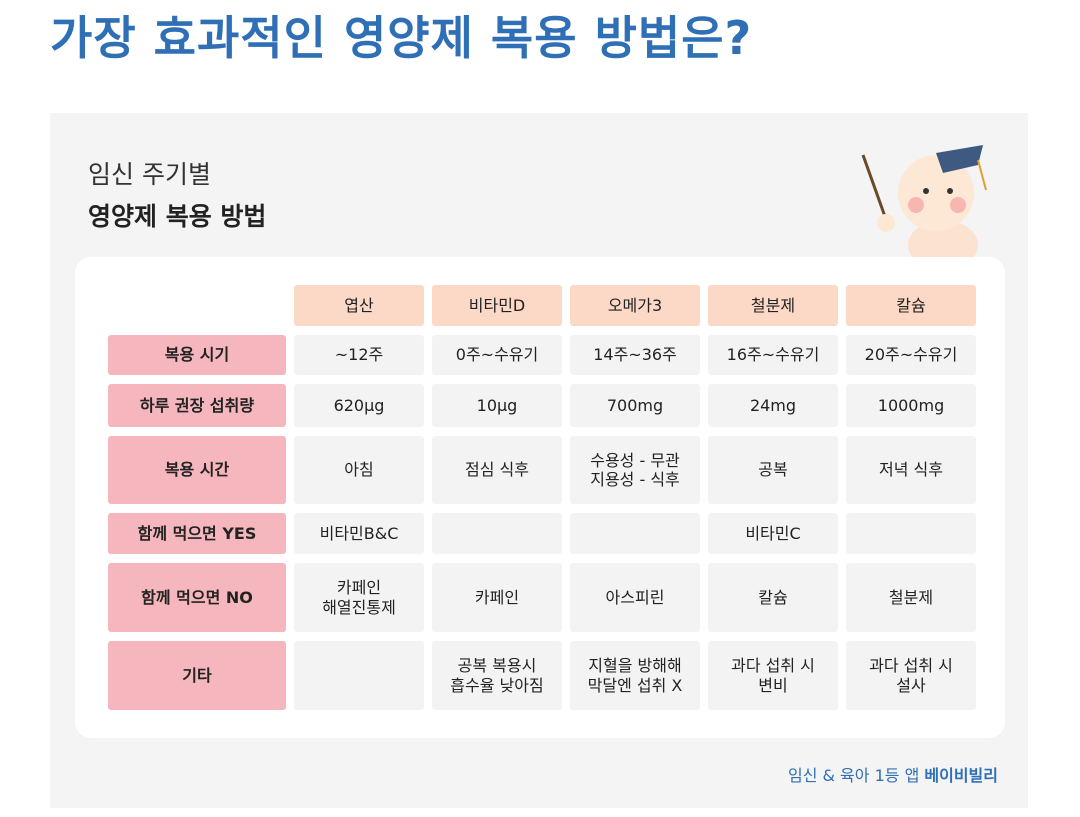 The height and width of the screenshot is (817, 1080). I want to click on table-cell: 카페인 해열진통제, so click(359, 597).